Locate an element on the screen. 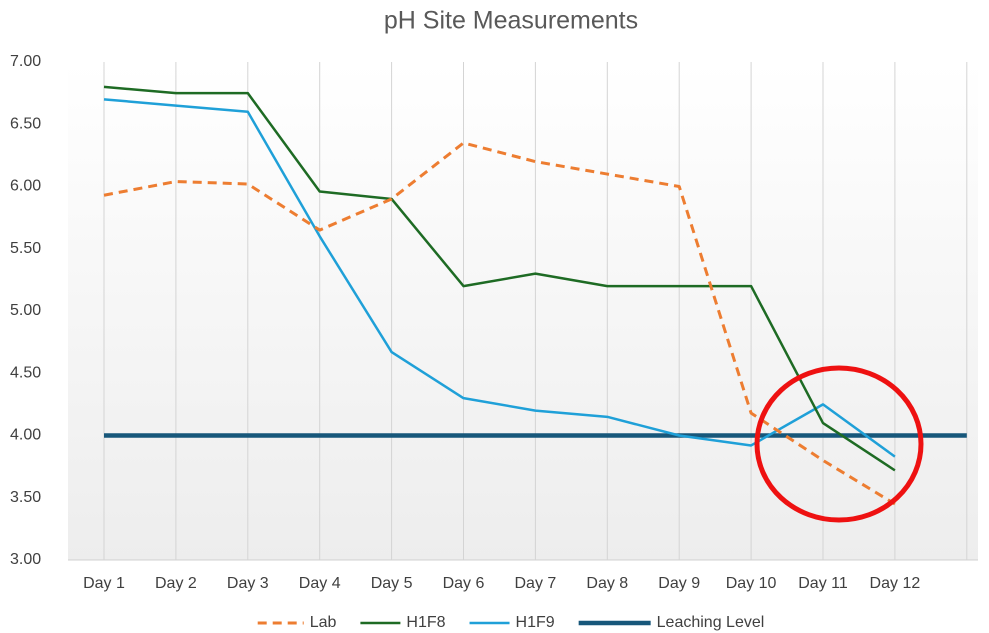 The image size is (989, 633). legend-item: H1F9 is located at coordinates (512, 622).